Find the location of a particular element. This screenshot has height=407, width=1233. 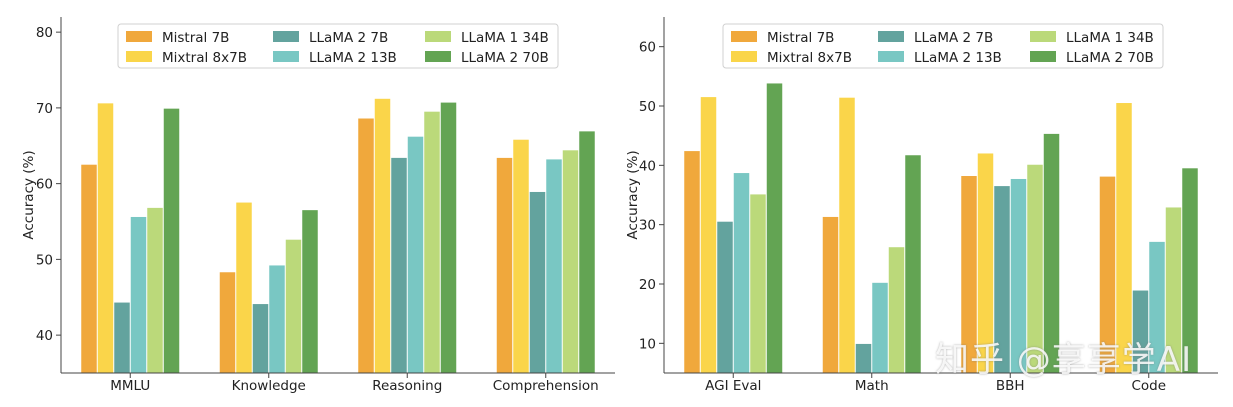

bar-llama-1-34b-bbh is located at coordinates (1035, 268).